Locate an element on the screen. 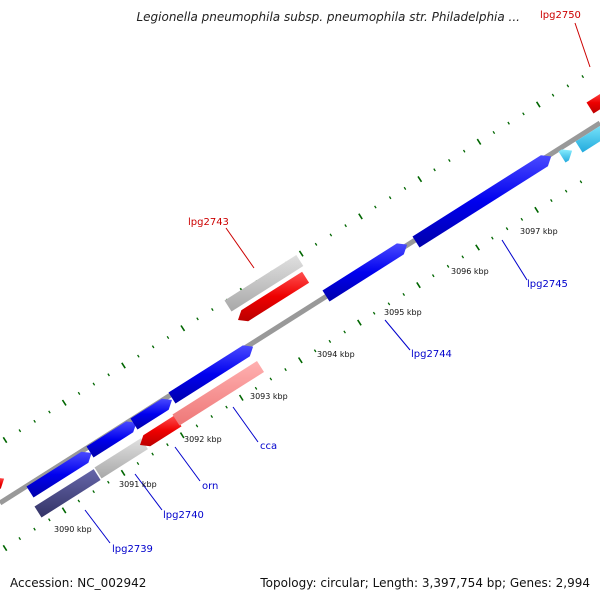 This screenshot has width=600, height=600. gene-forward-lpg2745 is located at coordinates (482, 201).